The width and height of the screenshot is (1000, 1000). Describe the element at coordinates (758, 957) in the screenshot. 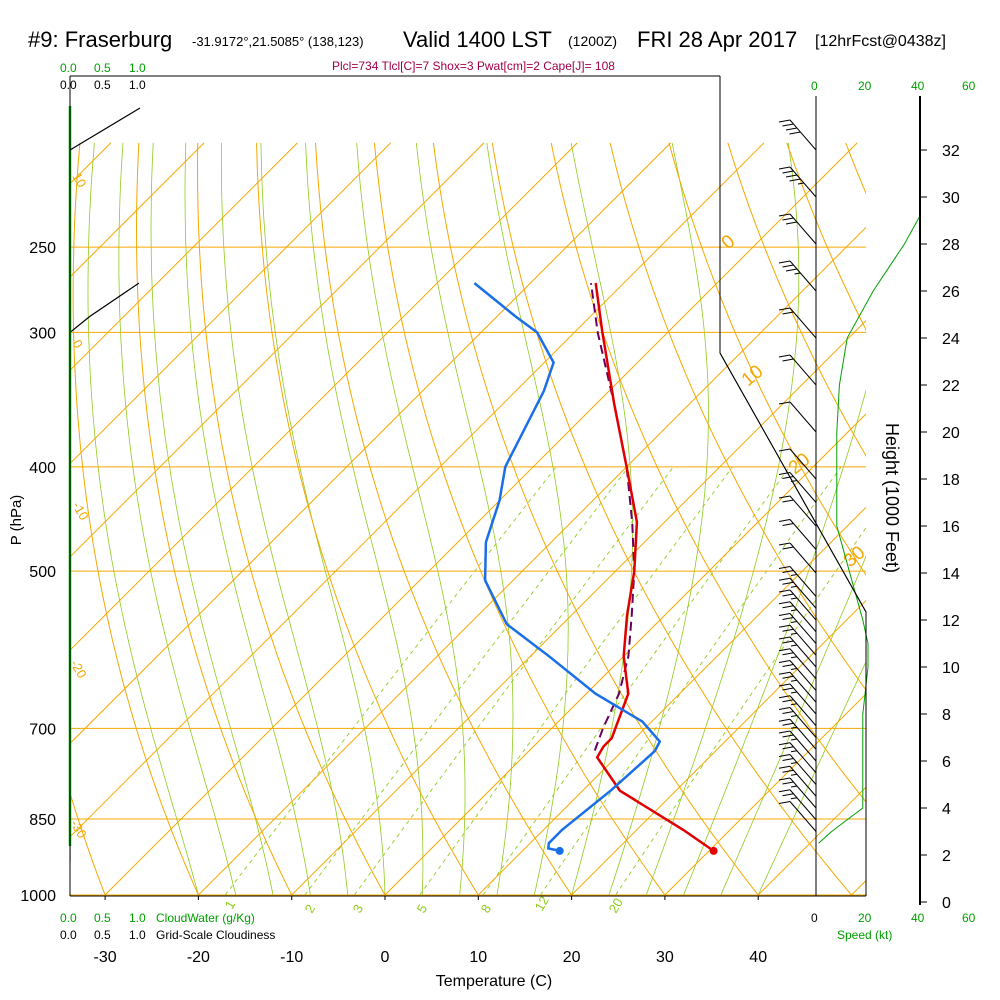

I see `x-tick-label-40: 40` at that location.